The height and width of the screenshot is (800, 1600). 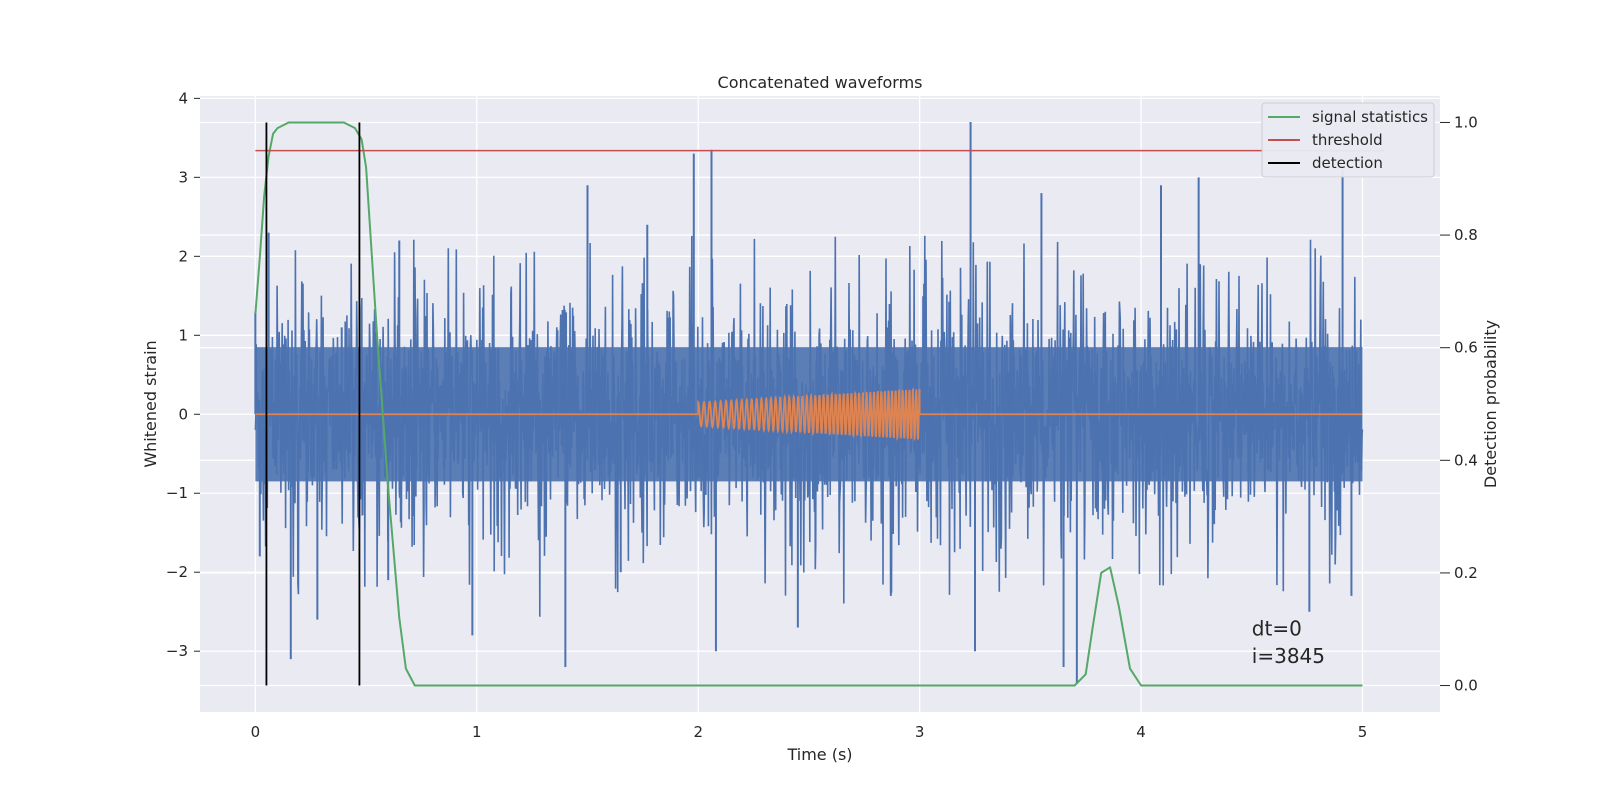 I want to click on annotation-text: i=3845, so click(x=1288, y=656).